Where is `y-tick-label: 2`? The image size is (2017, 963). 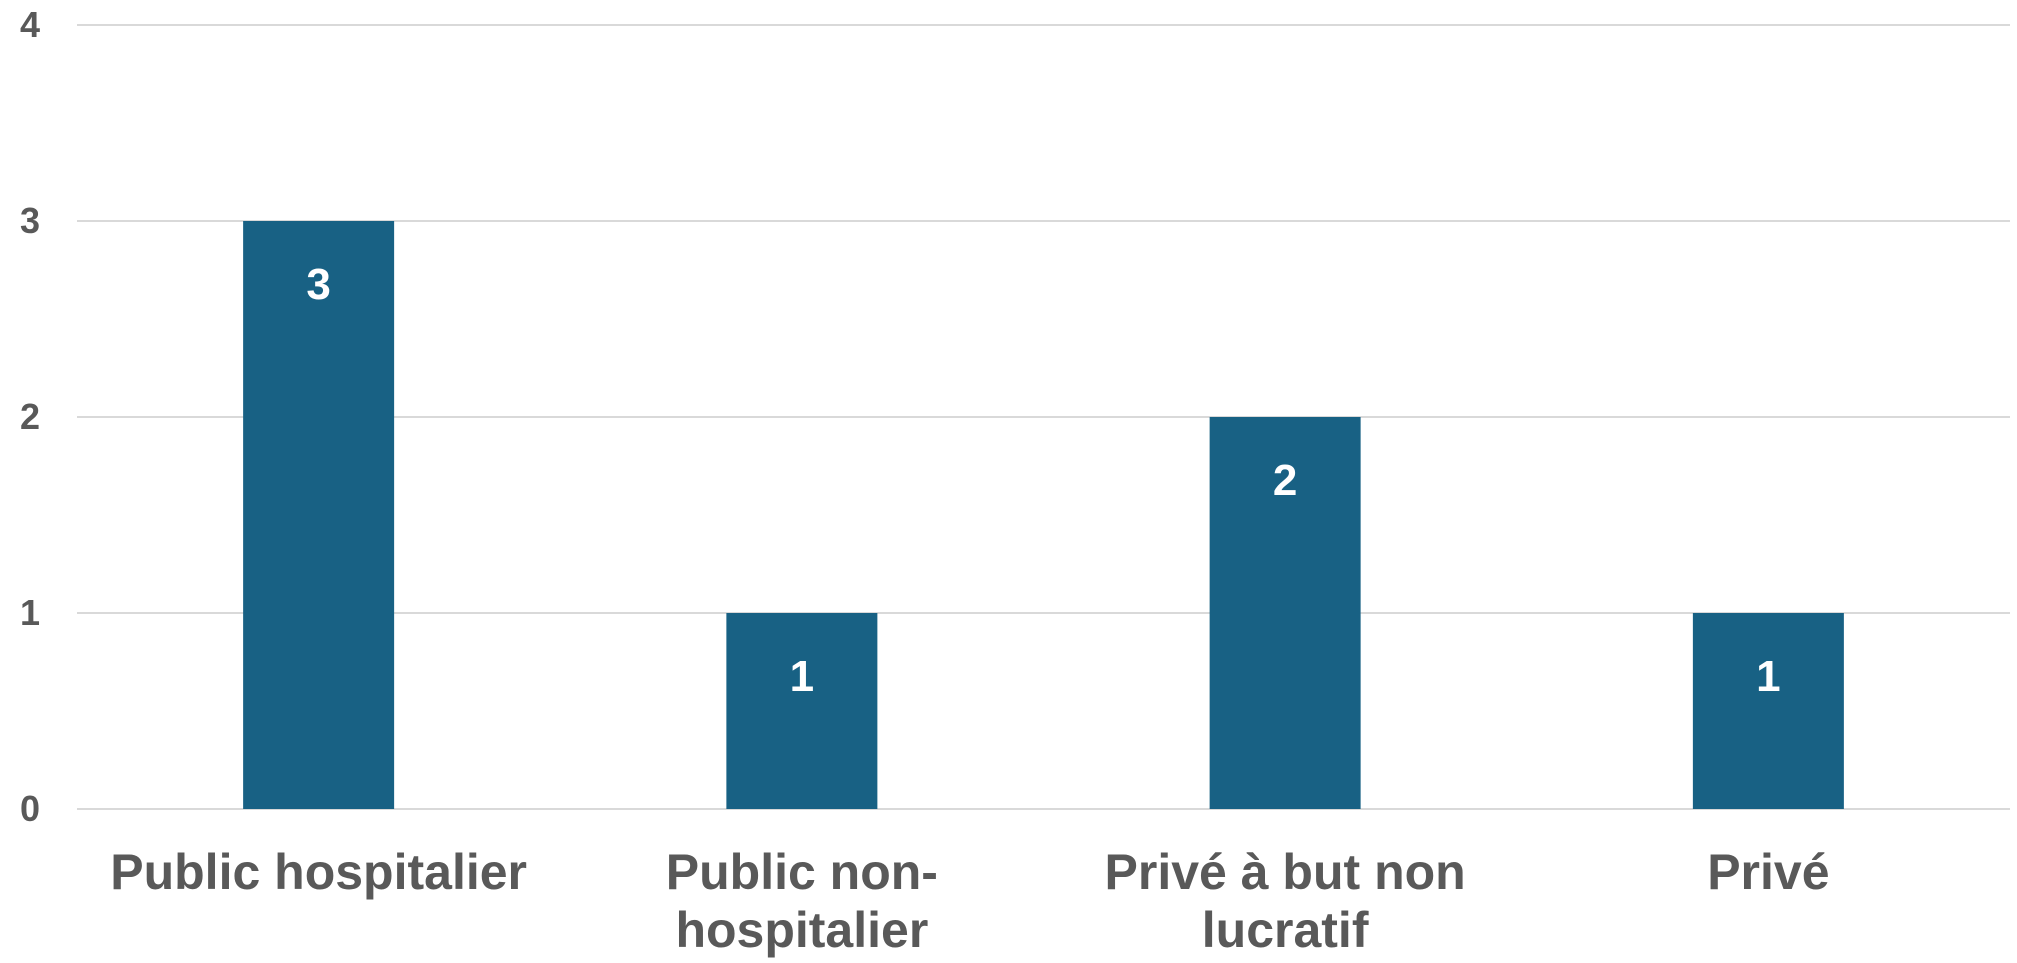 y-tick-label: 2 is located at coordinates (30, 416).